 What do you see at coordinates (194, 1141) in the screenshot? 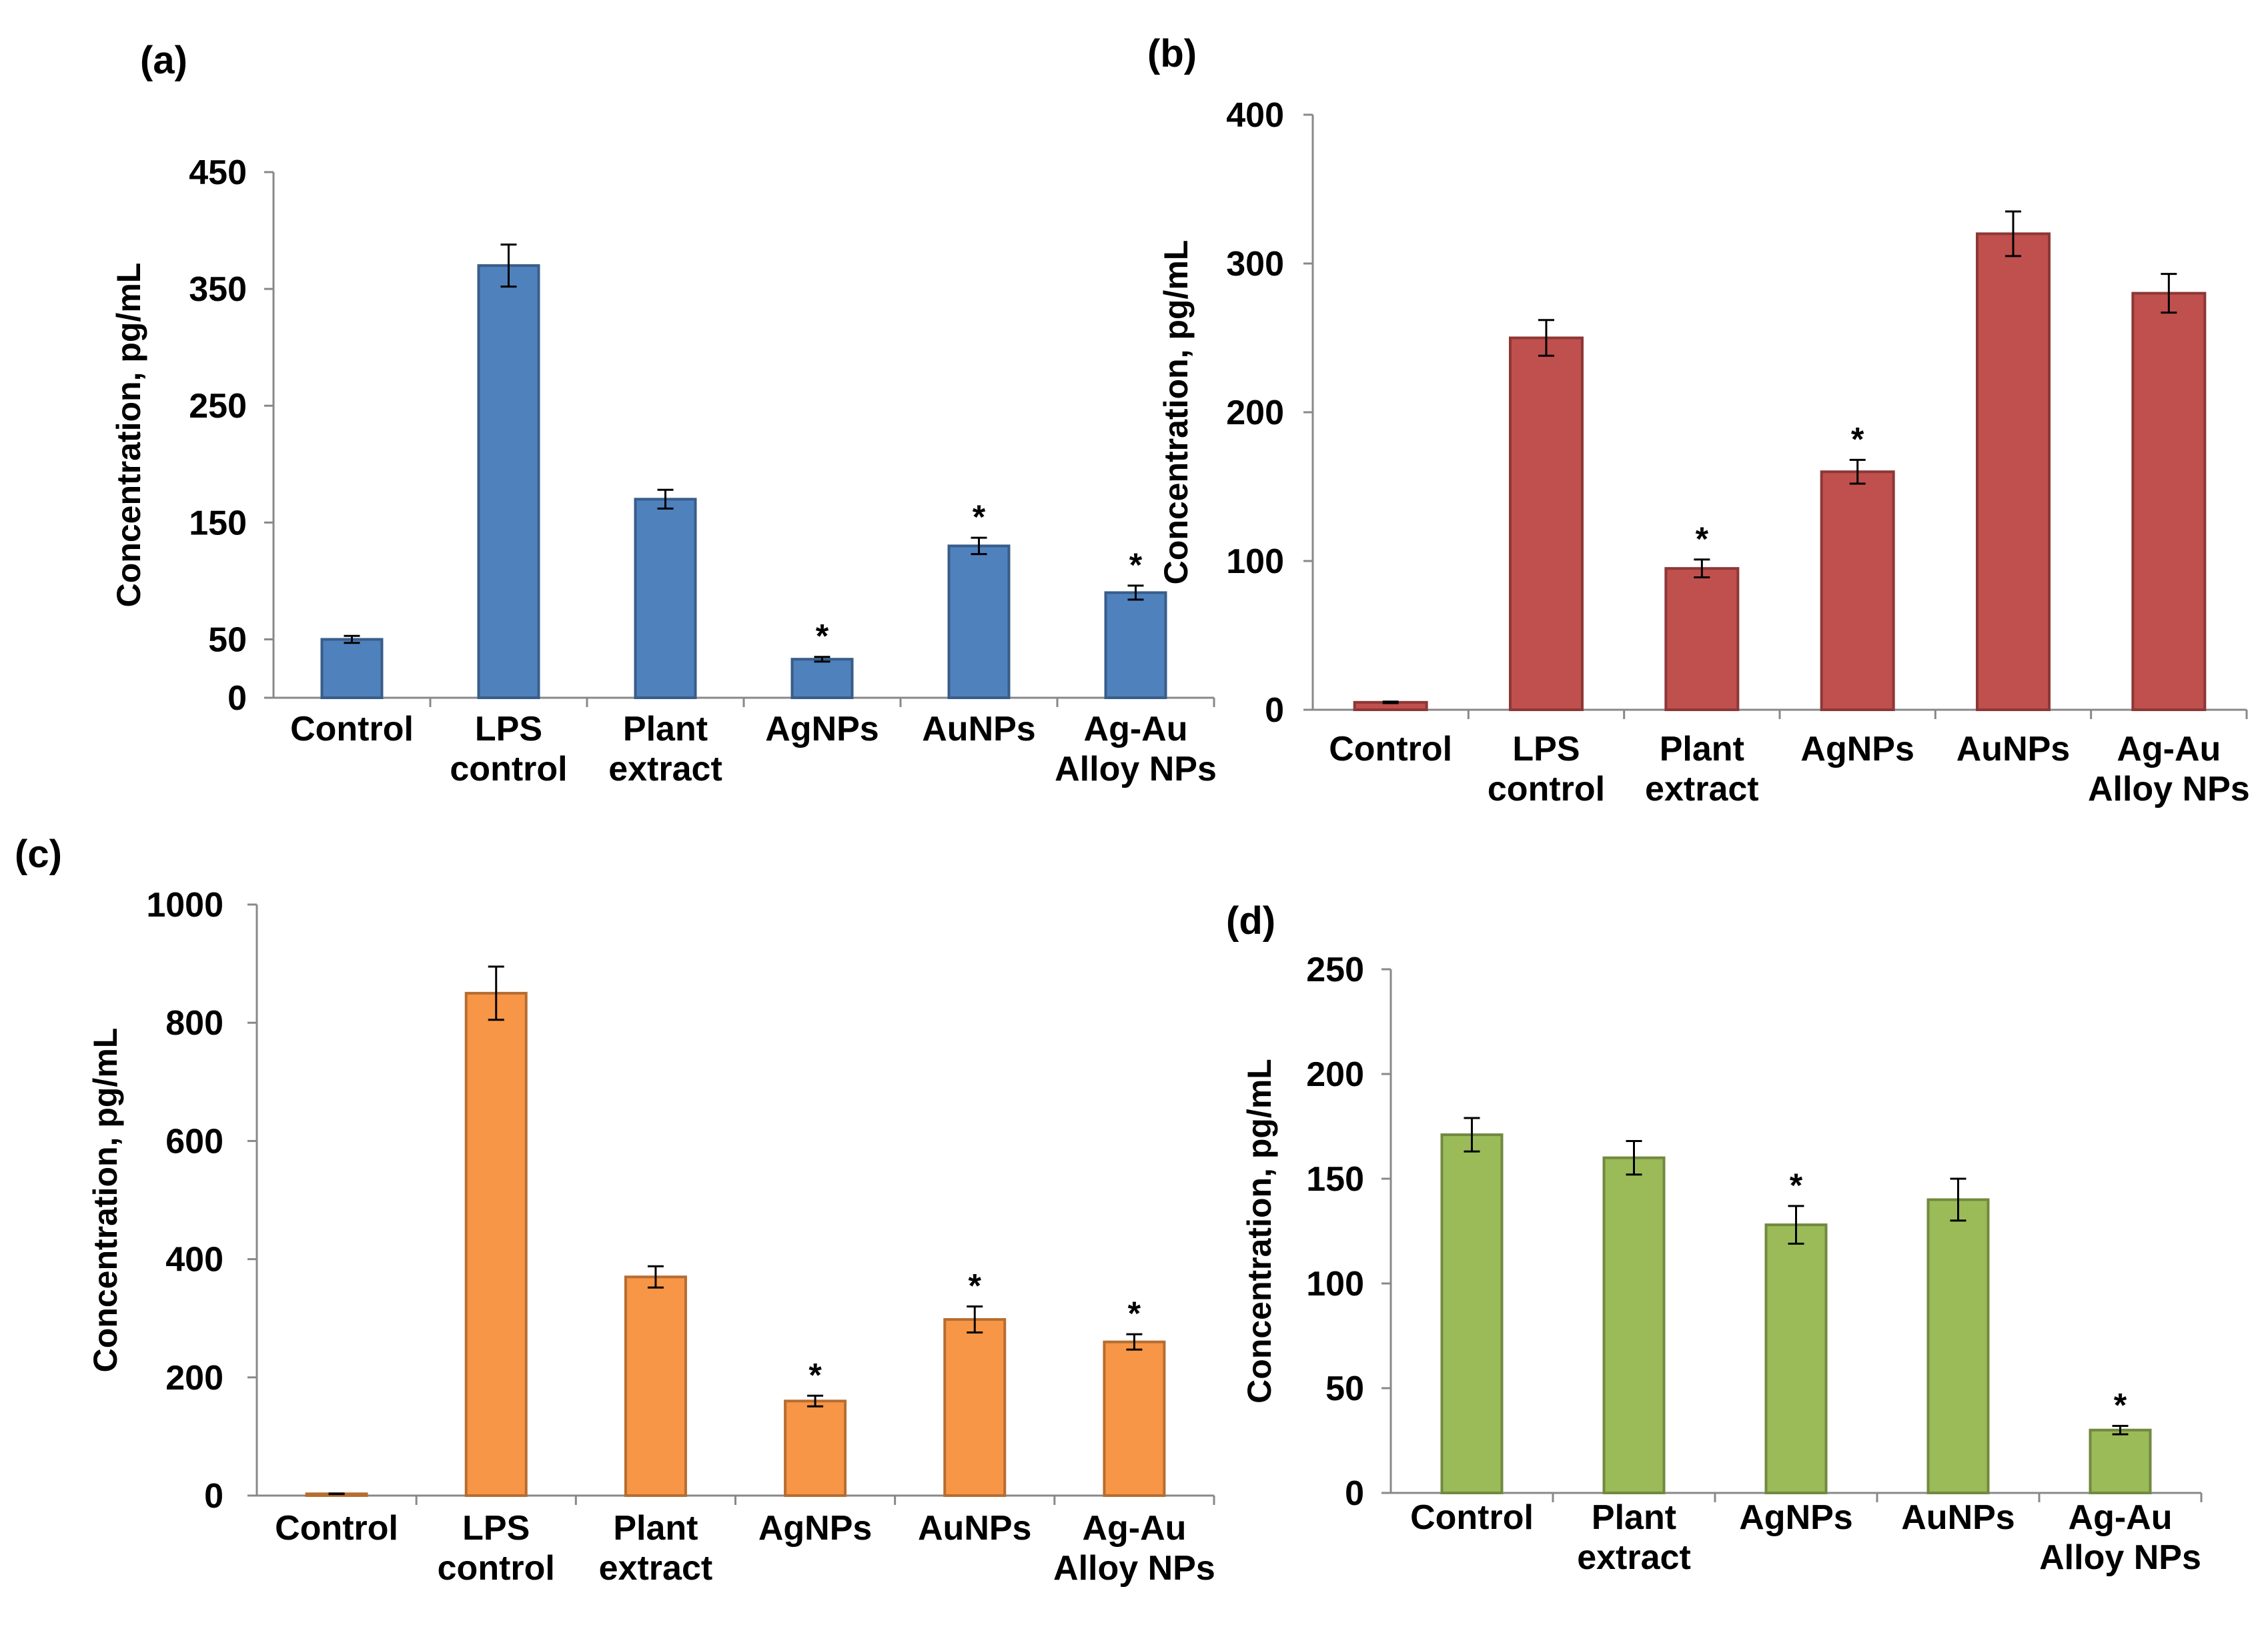
I see `y-tick-label: 600` at bounding box center [194, 1141].